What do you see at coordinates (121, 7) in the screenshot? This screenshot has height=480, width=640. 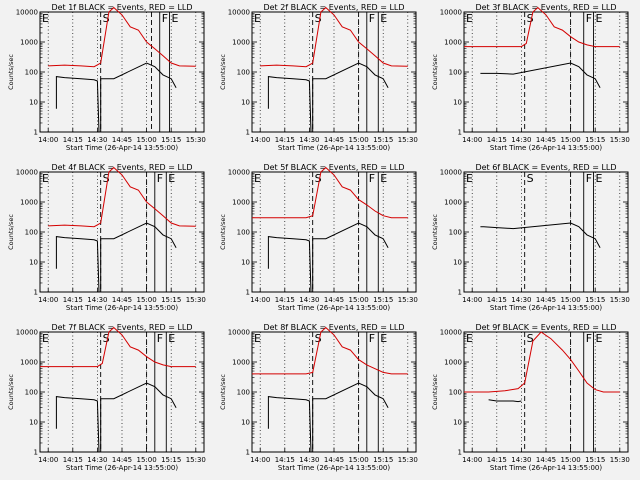 I see `panel-title: Det 1f BLACK = Events, RED = LLD` at bounding box center [121, 7].